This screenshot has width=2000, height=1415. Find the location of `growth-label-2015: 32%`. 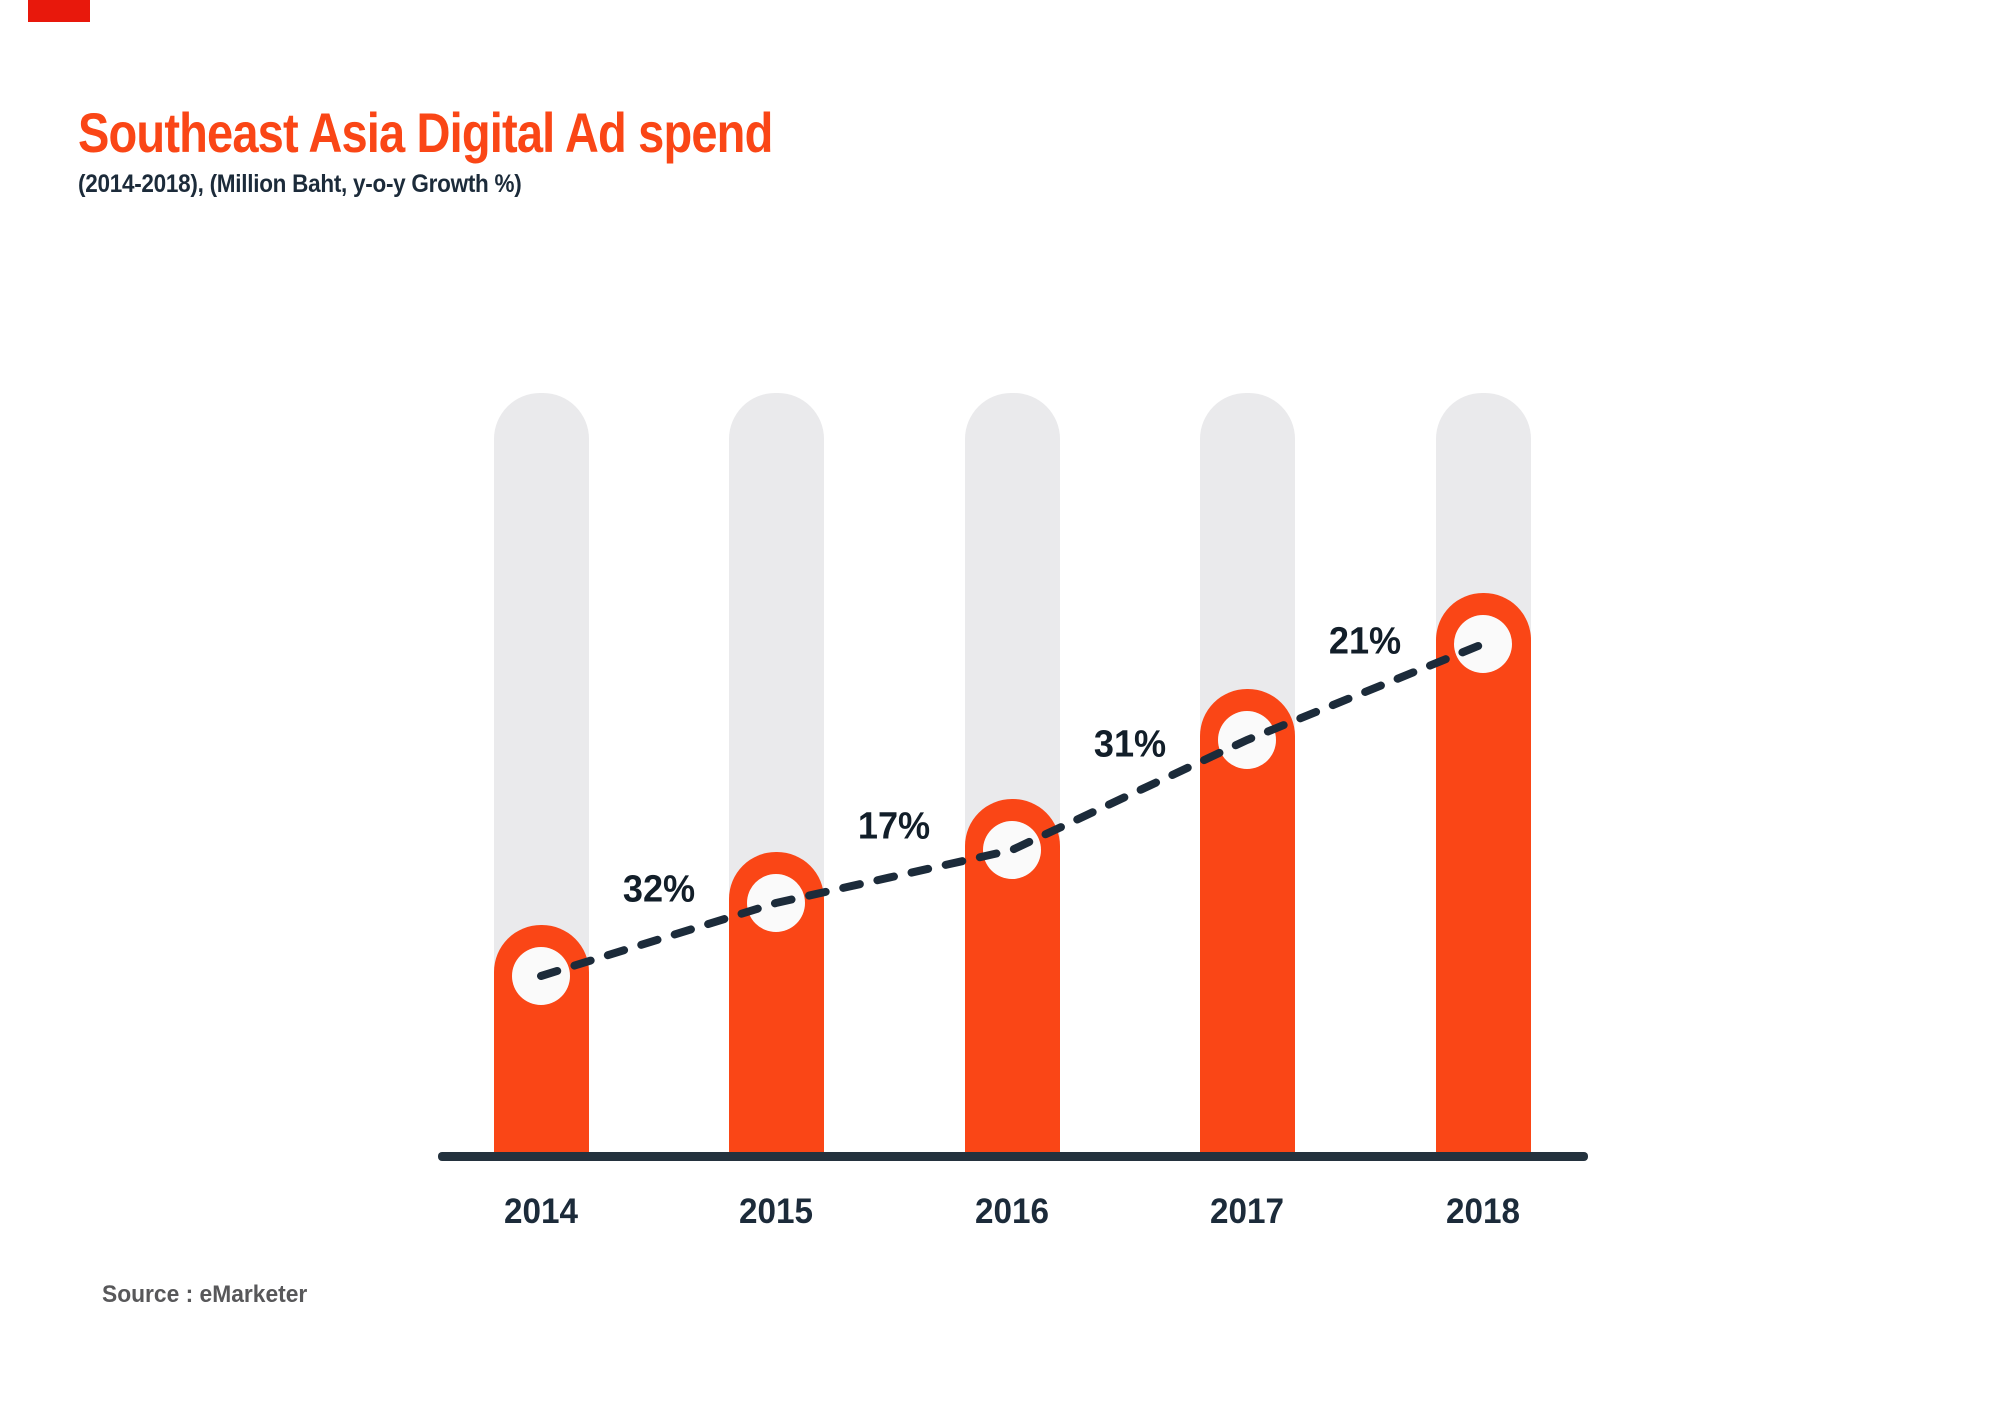

growth-label-2015: 32% is located at coordinates (658, 889).